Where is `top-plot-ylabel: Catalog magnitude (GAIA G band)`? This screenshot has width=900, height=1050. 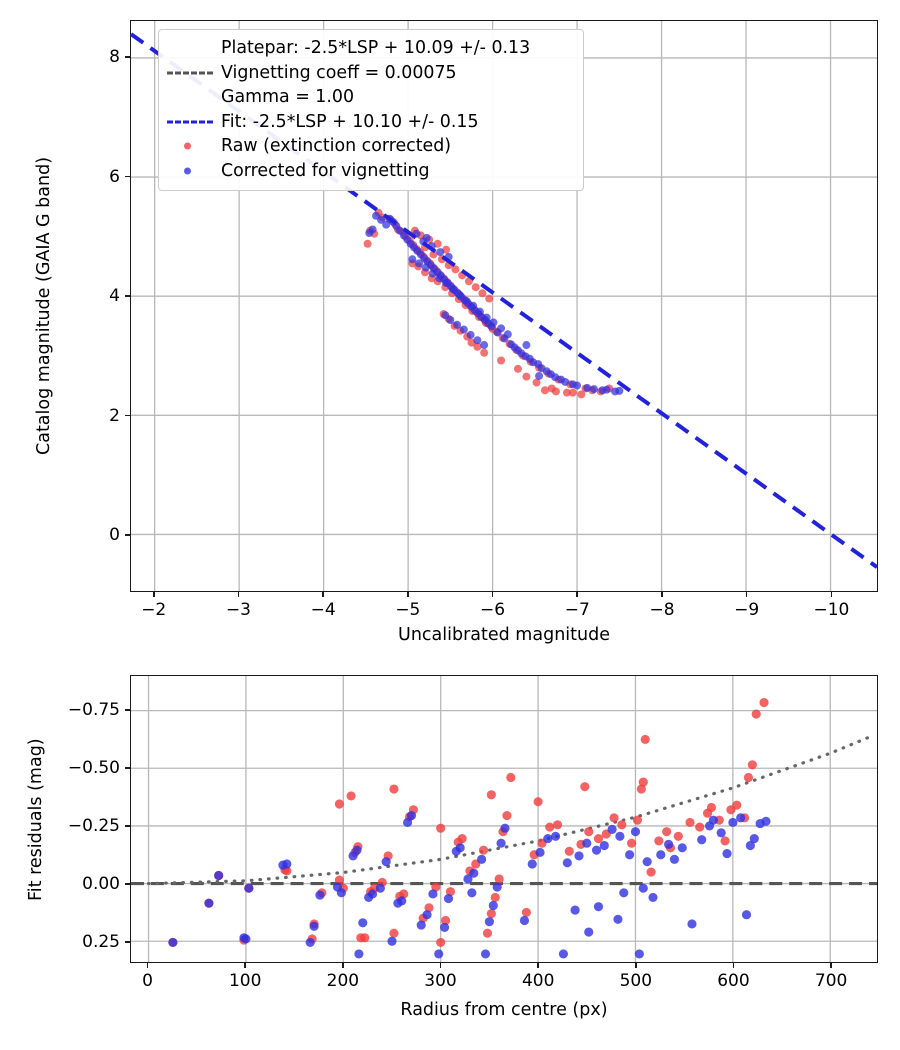
top-plot-ylabel: Catalog magnitude (GAIA G band) is located at coordinates (44, 305).